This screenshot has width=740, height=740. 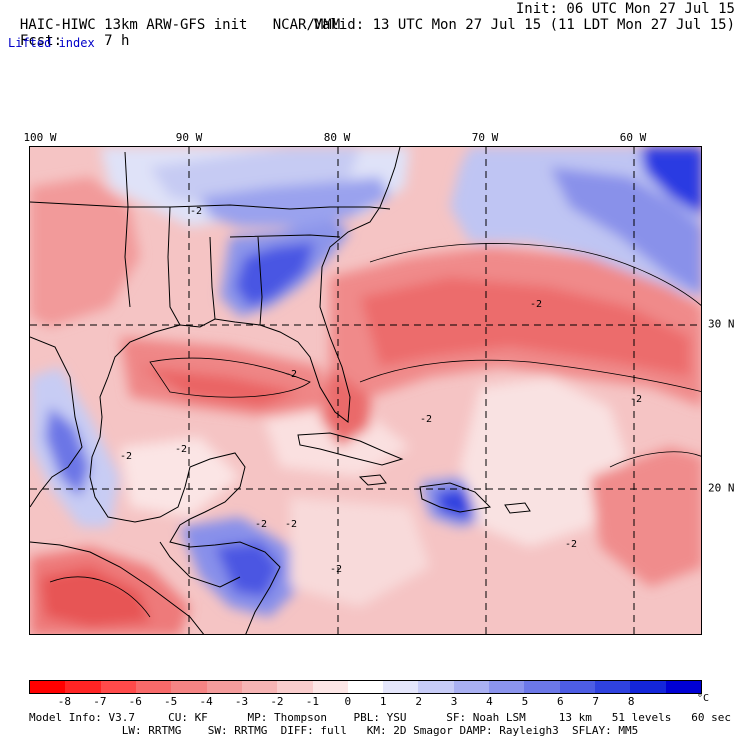 What do you see at coordinates (517, 508) in the screenshot?
I see `puerto-rico-outline` at bounding box center [517, 508].